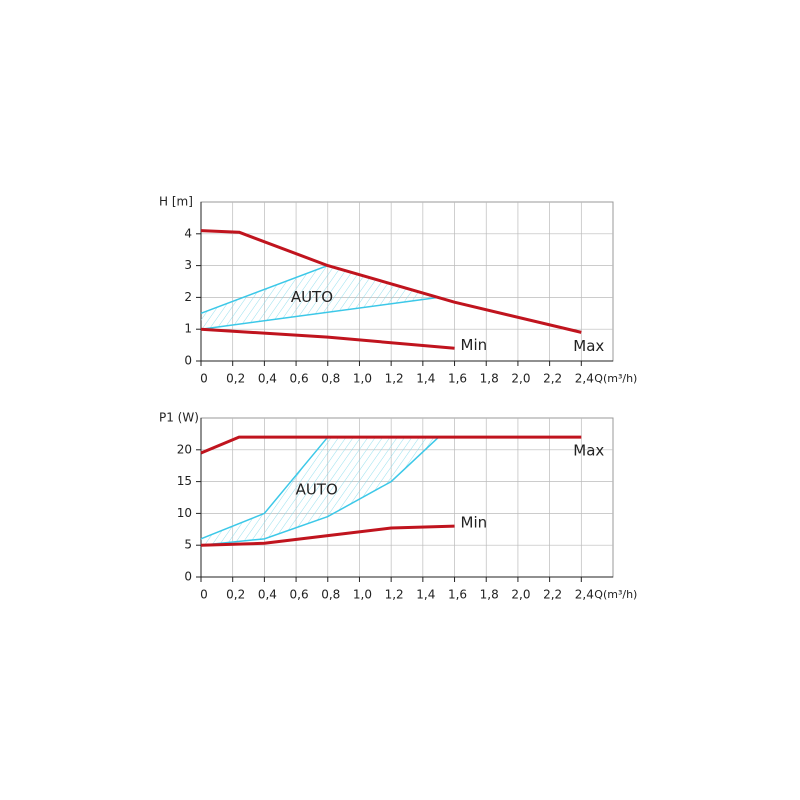  Describe the element at coordinates (188, 545) in the screenshot. I see `y-tick-label: 5` at that location.